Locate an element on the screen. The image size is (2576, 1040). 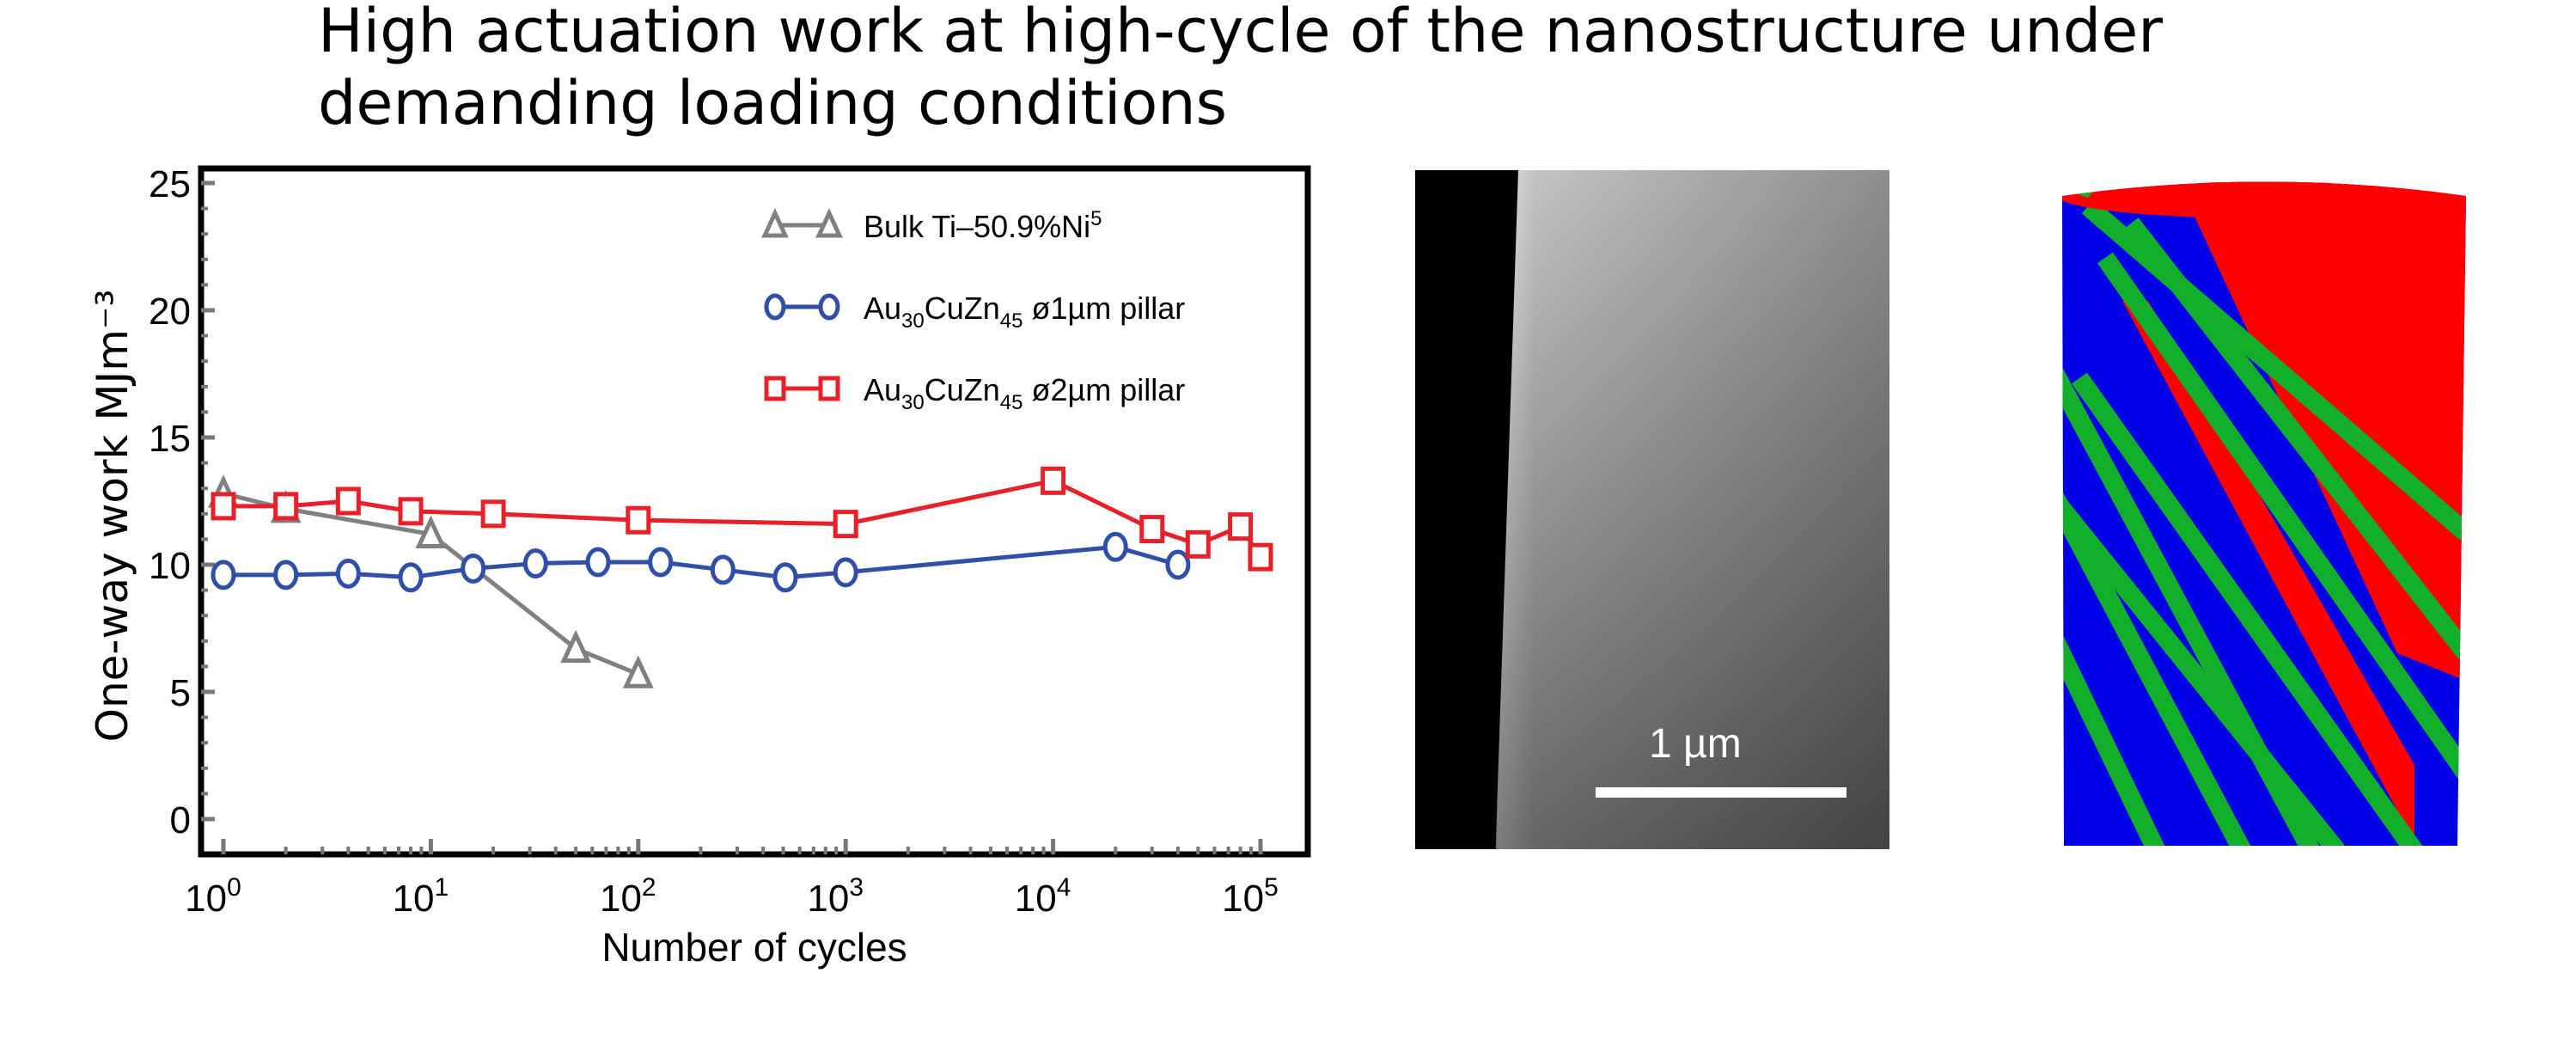
series-circle is located at coordinates (701, 562).